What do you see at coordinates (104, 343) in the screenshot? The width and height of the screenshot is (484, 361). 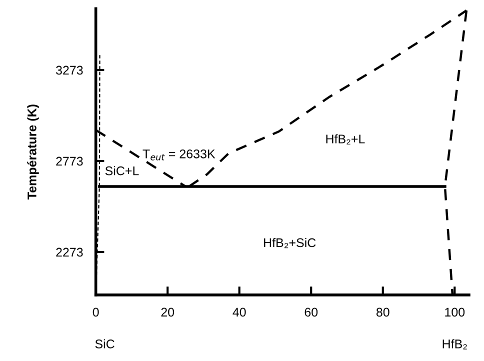 I see `text: SiC` at bounding box center [104, 343].